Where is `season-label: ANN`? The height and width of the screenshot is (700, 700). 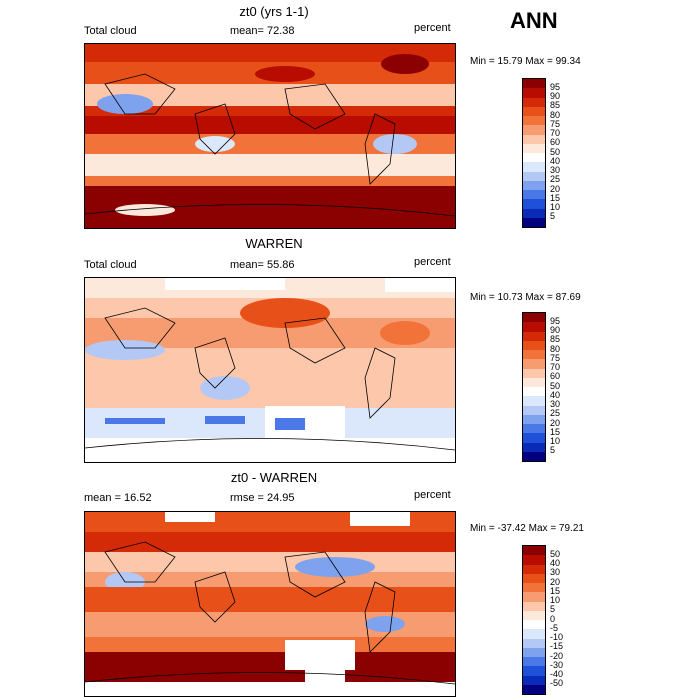
season-label: ANN is located at coordinates (534, 20).